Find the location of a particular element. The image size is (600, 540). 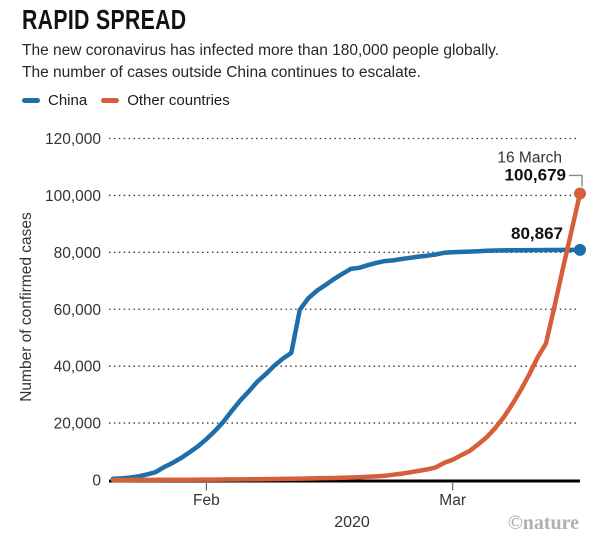

legend: China Other countries is located at coordinates (126, 100).